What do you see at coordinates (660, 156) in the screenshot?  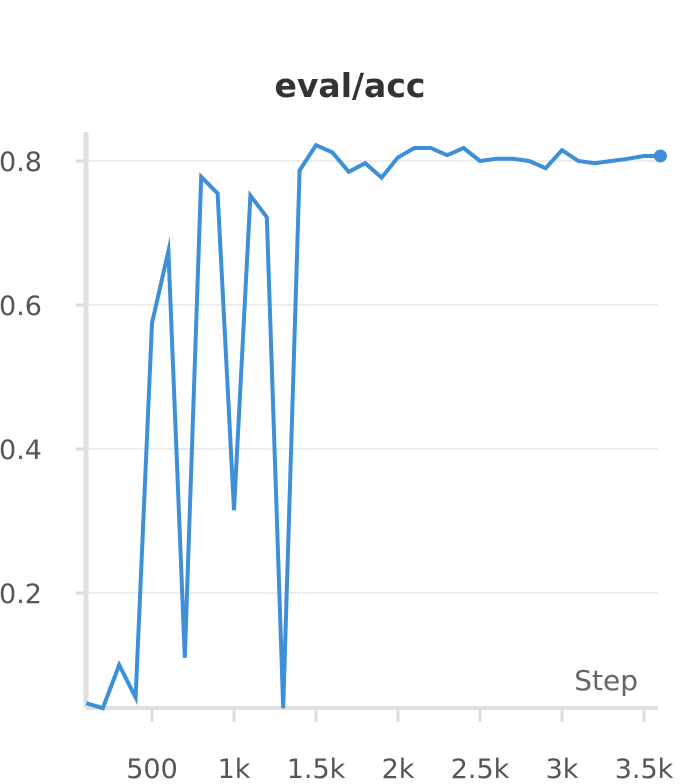 I see `series-endpoint-marker` at bounding box center [660, 156].